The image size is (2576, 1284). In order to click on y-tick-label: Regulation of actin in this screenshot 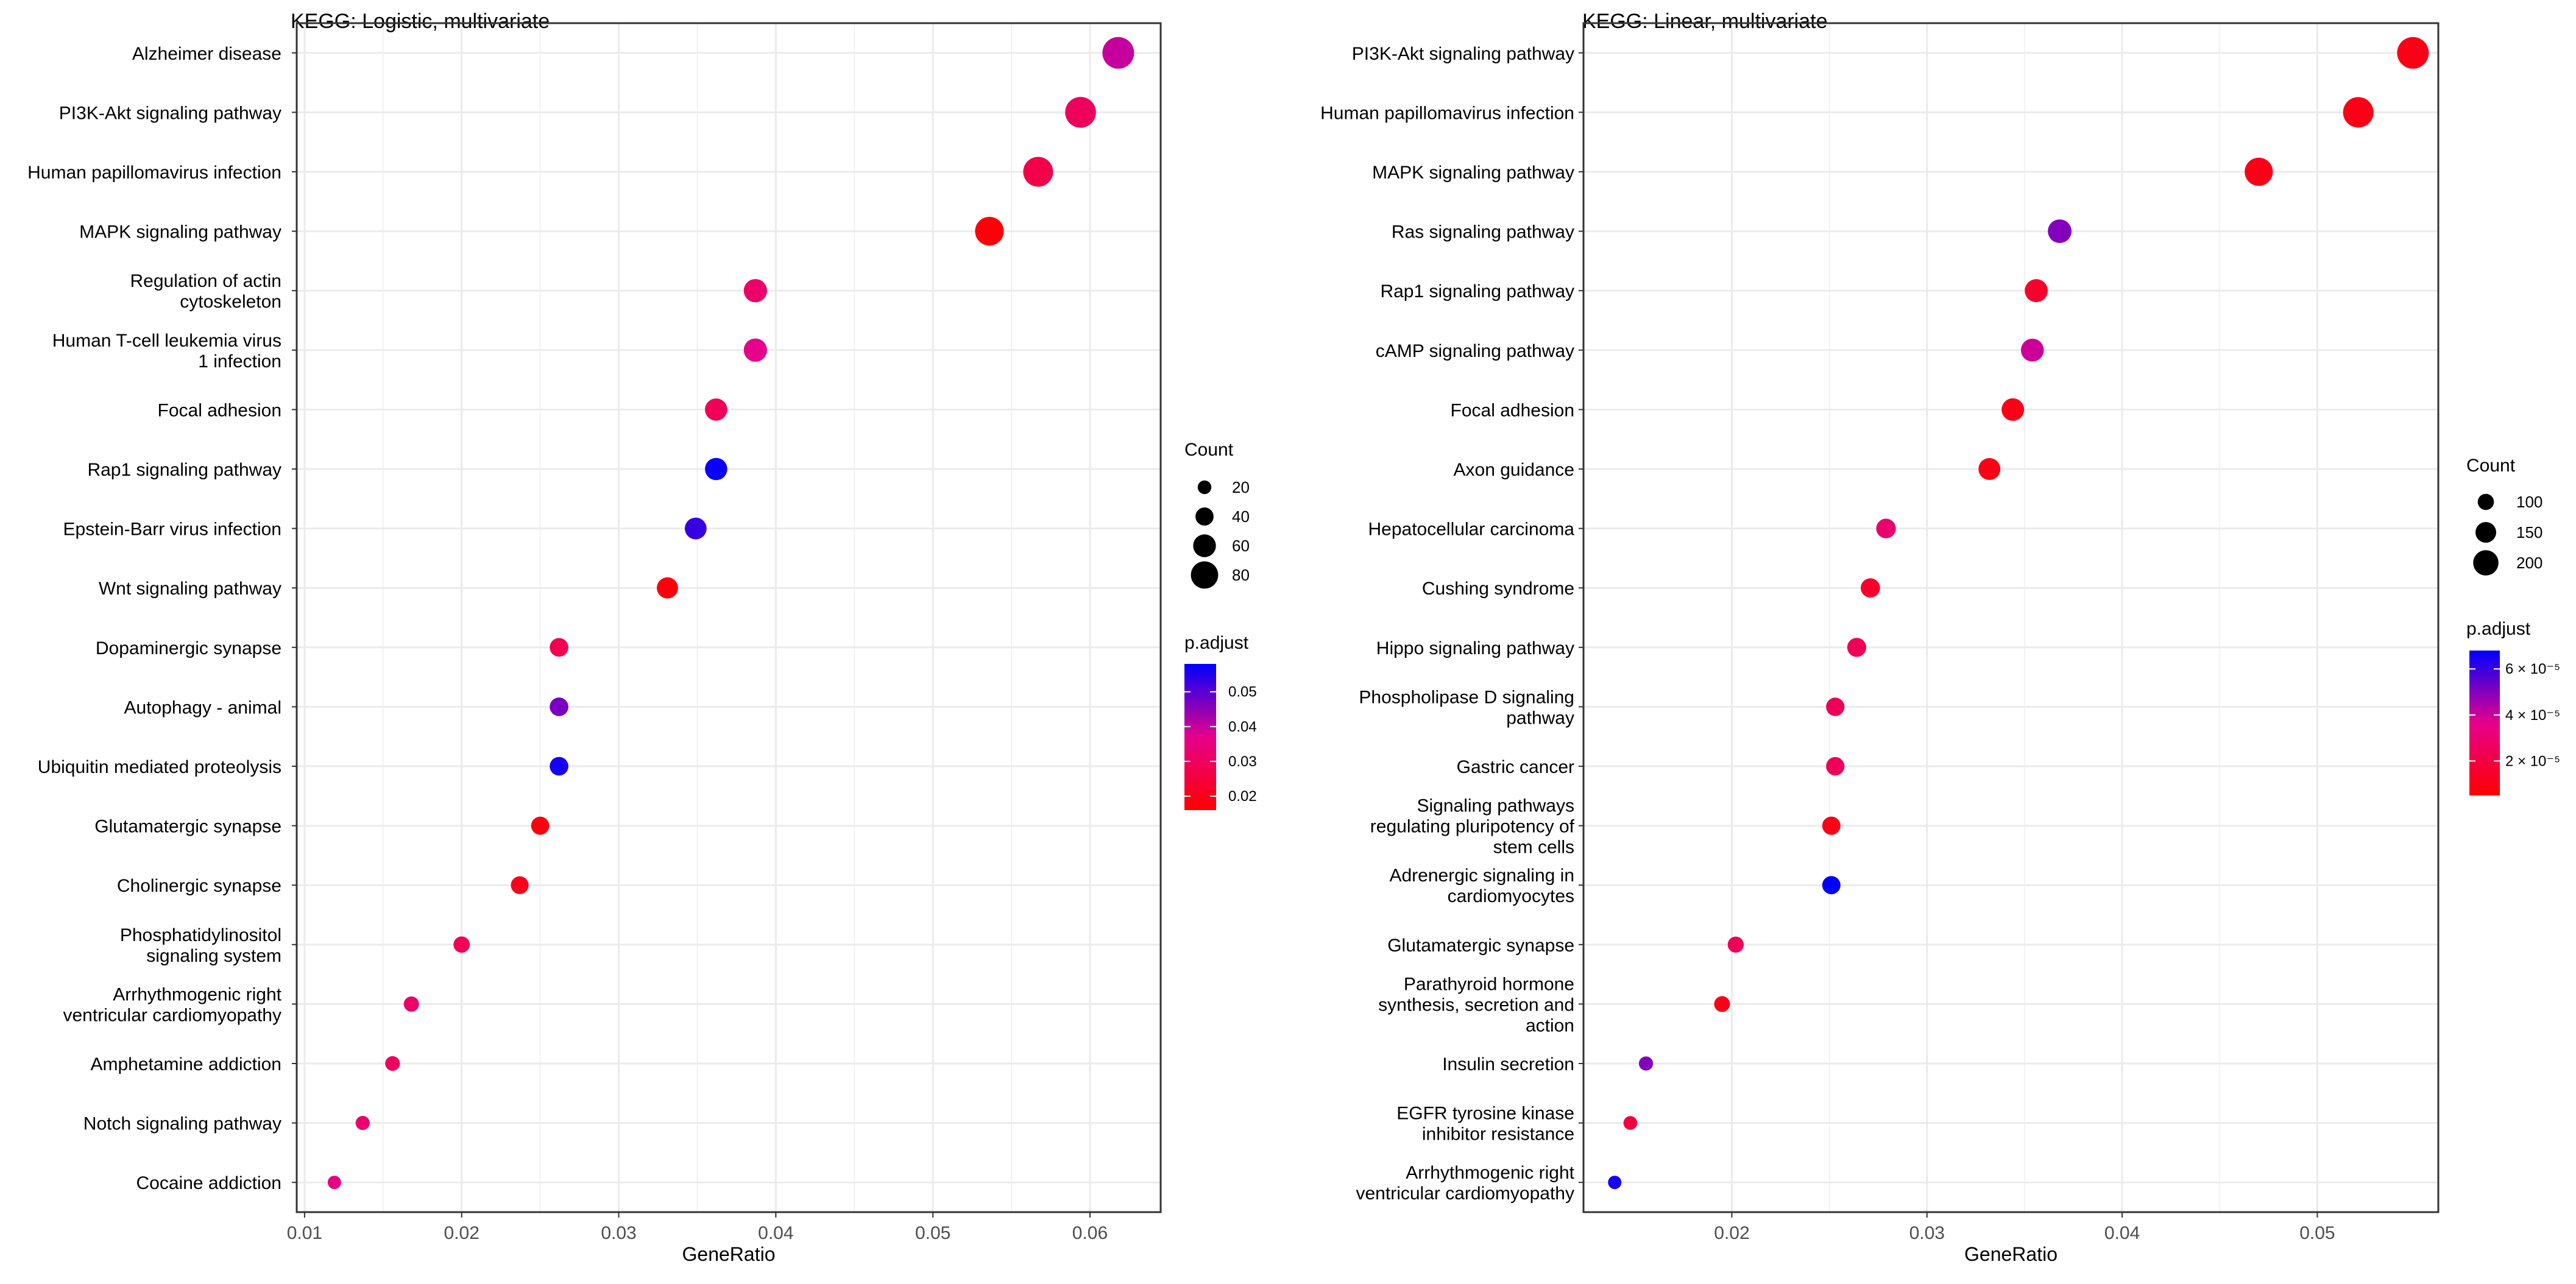, I will do `click(206, 281)`.